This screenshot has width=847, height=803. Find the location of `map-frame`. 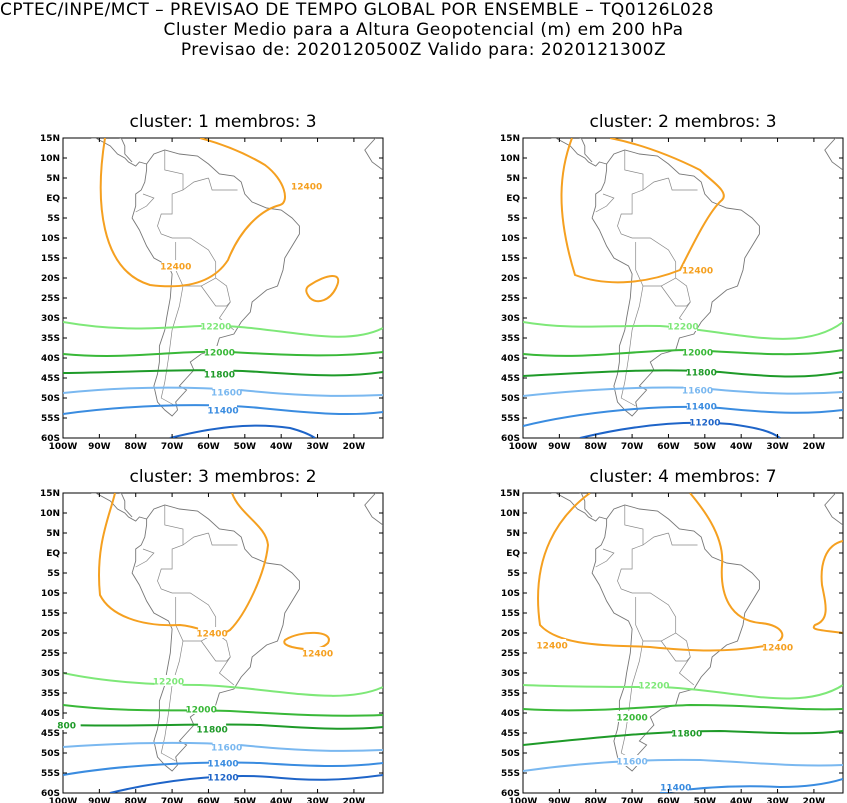

map-frame is located at coordinates (683, 643).